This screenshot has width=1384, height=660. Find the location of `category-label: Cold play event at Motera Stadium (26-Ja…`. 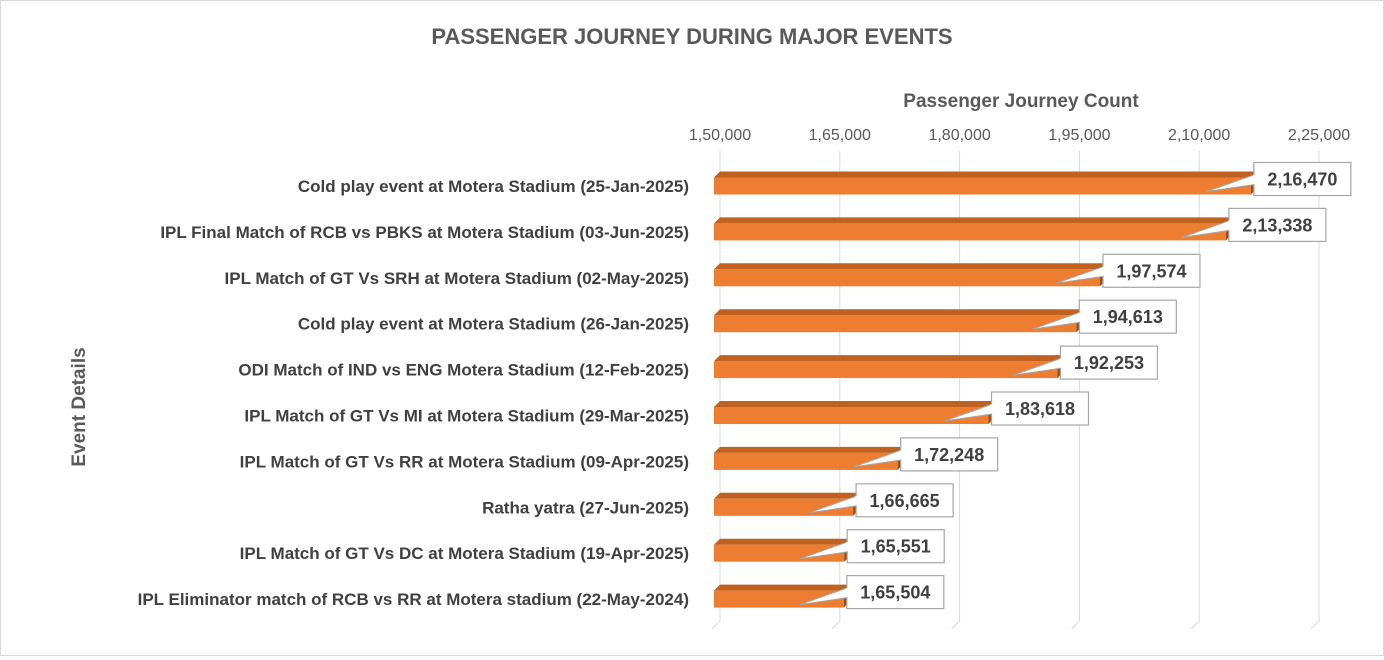

category-label: Cold play event at Motera Stadium (26-Ja… is located at coordinates (493, 324).